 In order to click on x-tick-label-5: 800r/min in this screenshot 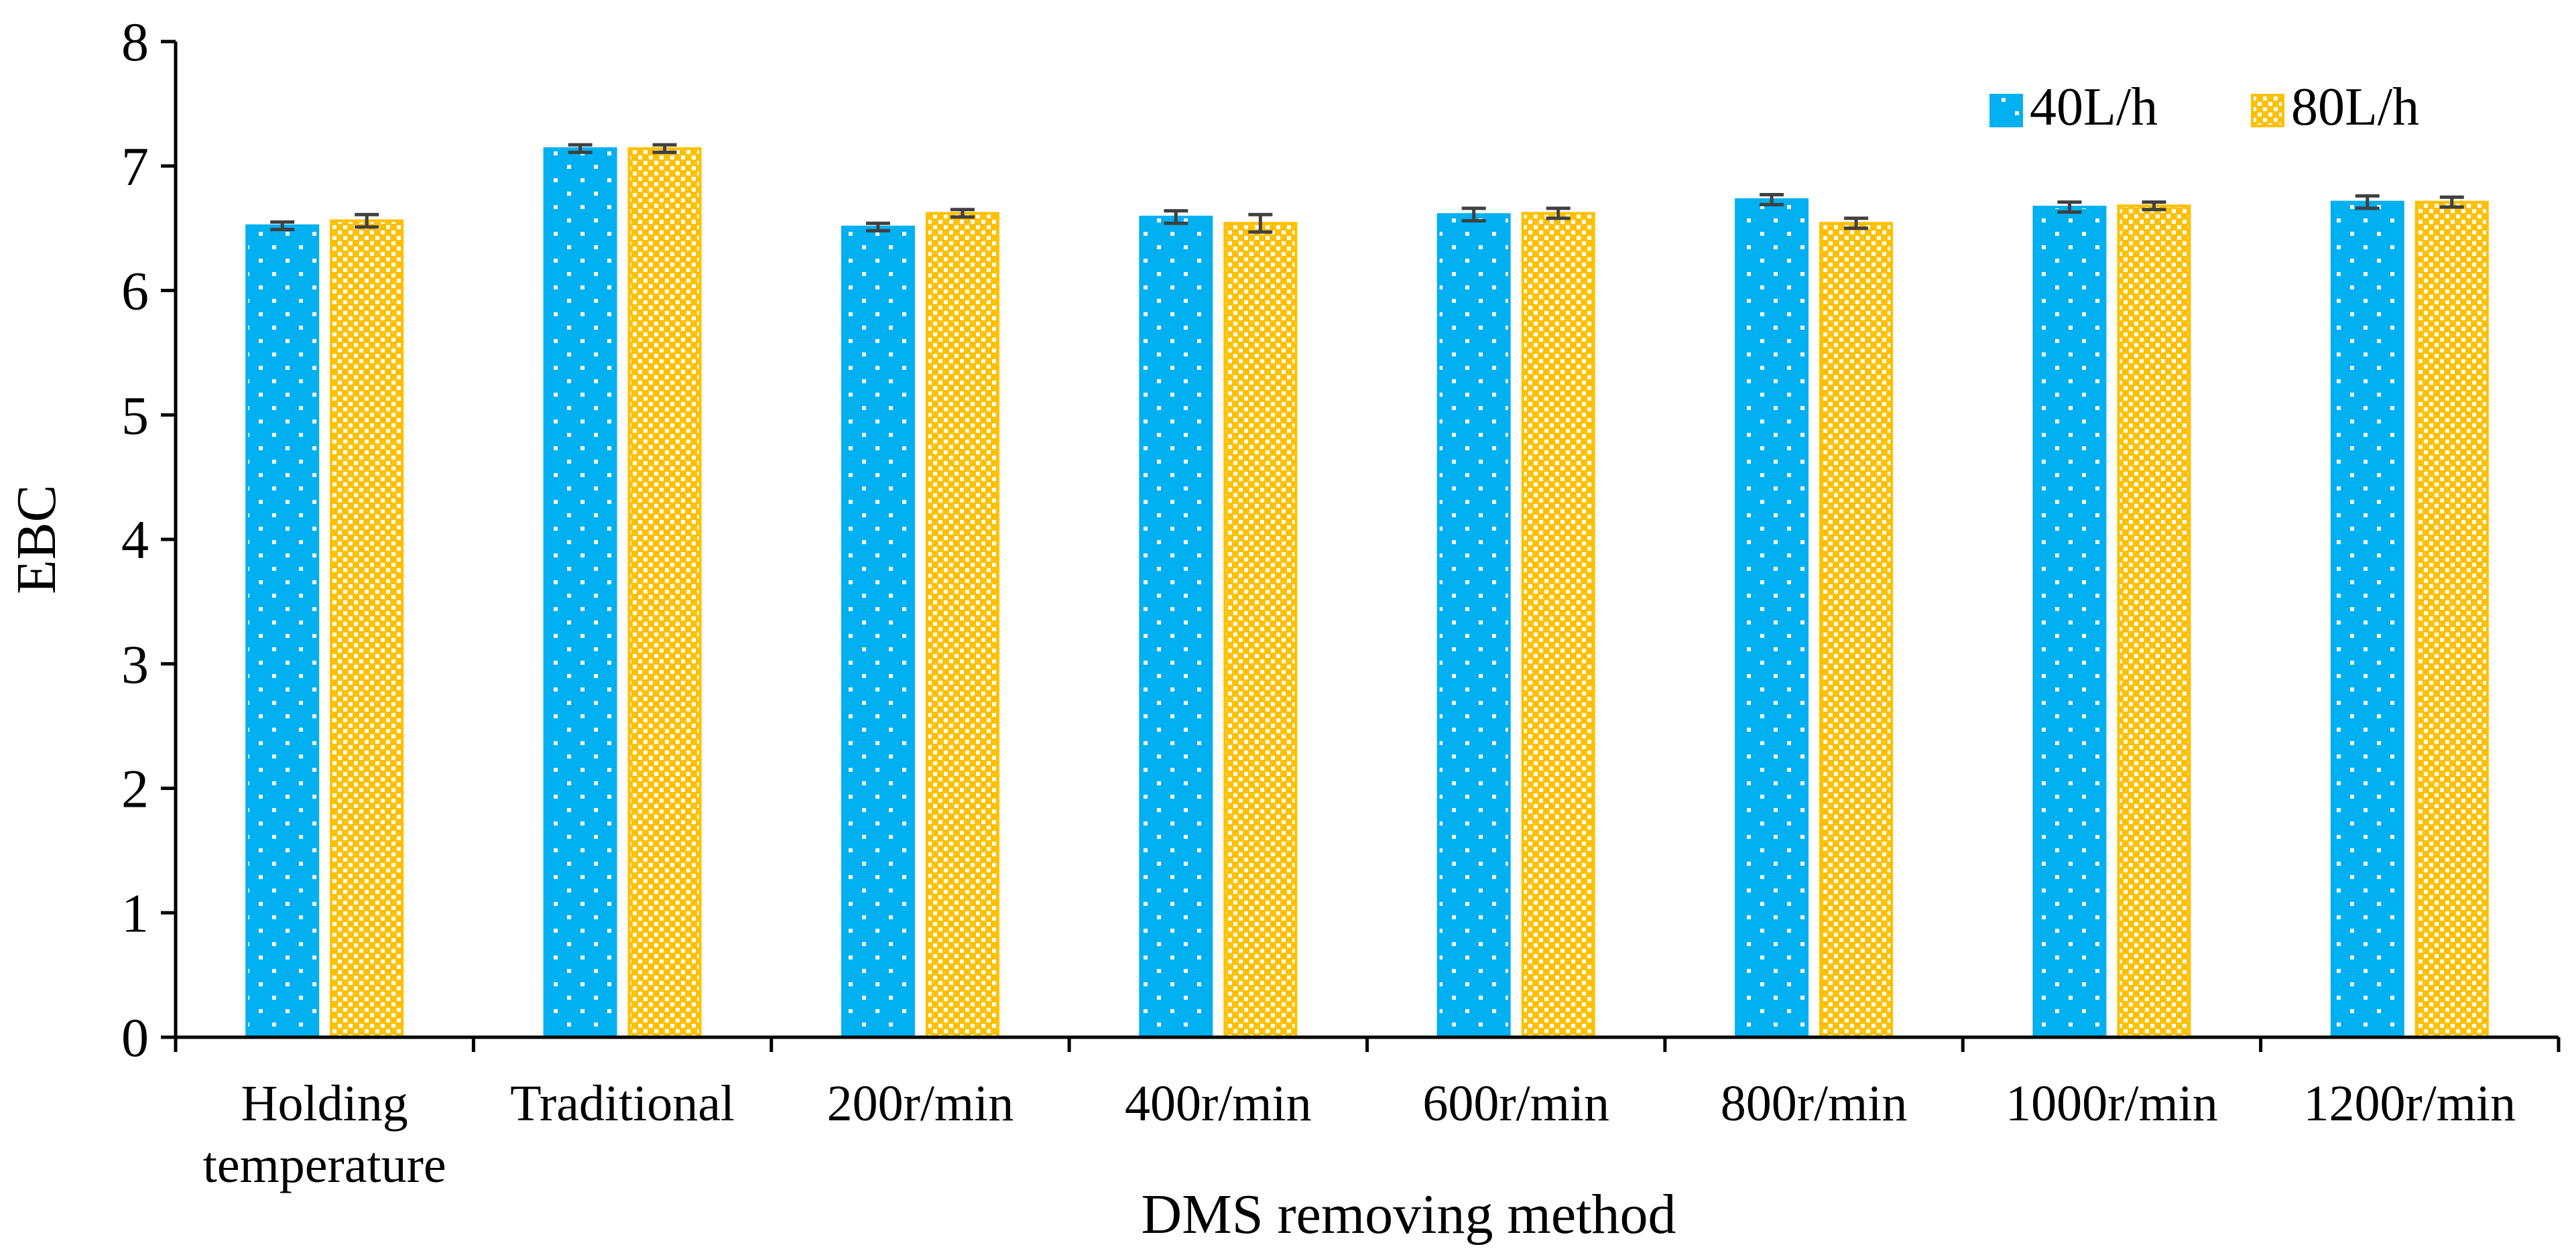, I will do `click(1814, 1103)`.